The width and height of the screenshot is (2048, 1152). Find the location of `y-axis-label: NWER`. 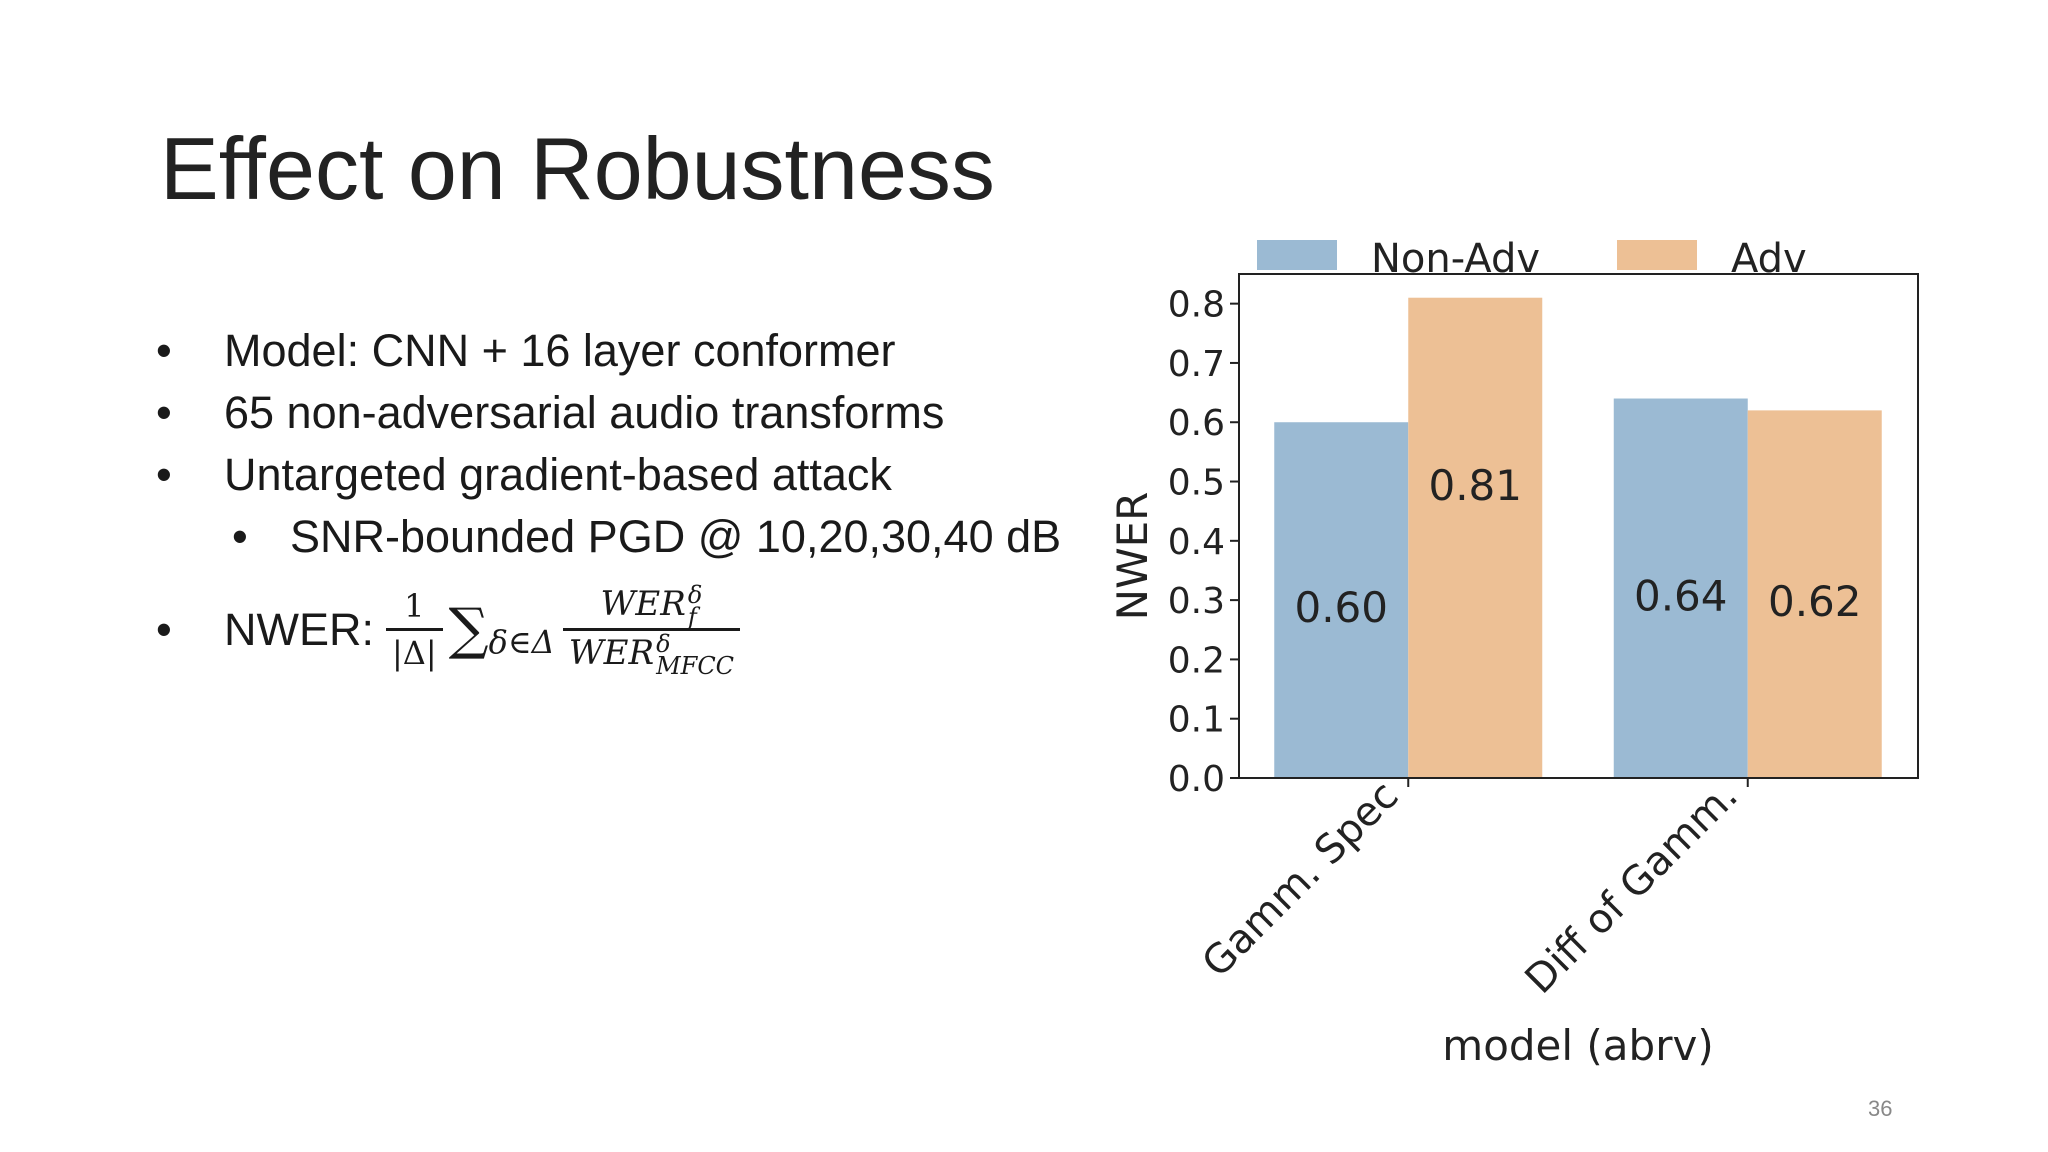

y-axis-label: NWER is located at coordinates (1132, 556).